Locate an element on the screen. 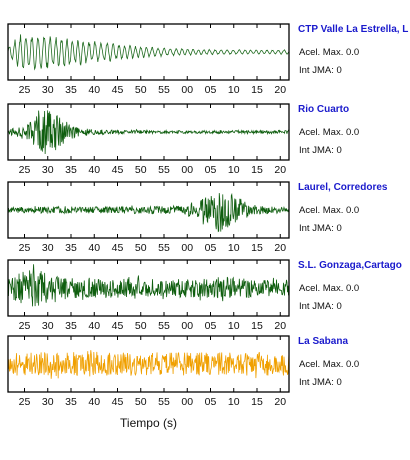  station-name: La Sabana is located at coordinates (323, 341).